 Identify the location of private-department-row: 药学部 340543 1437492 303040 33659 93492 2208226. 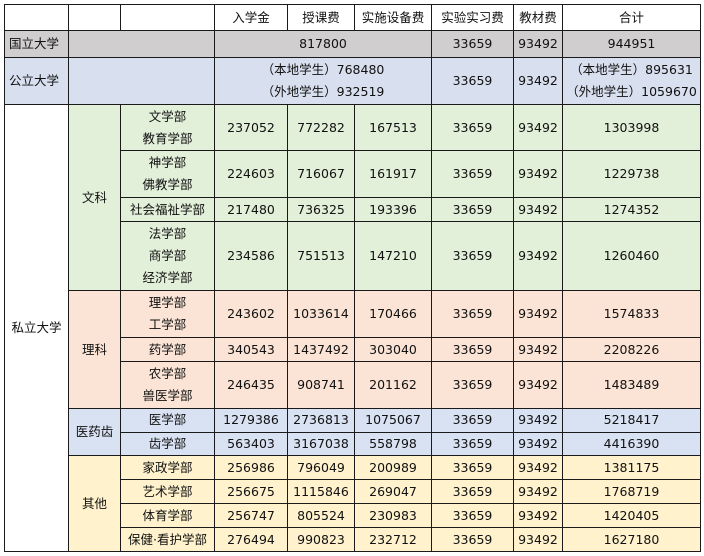
(353, 350).